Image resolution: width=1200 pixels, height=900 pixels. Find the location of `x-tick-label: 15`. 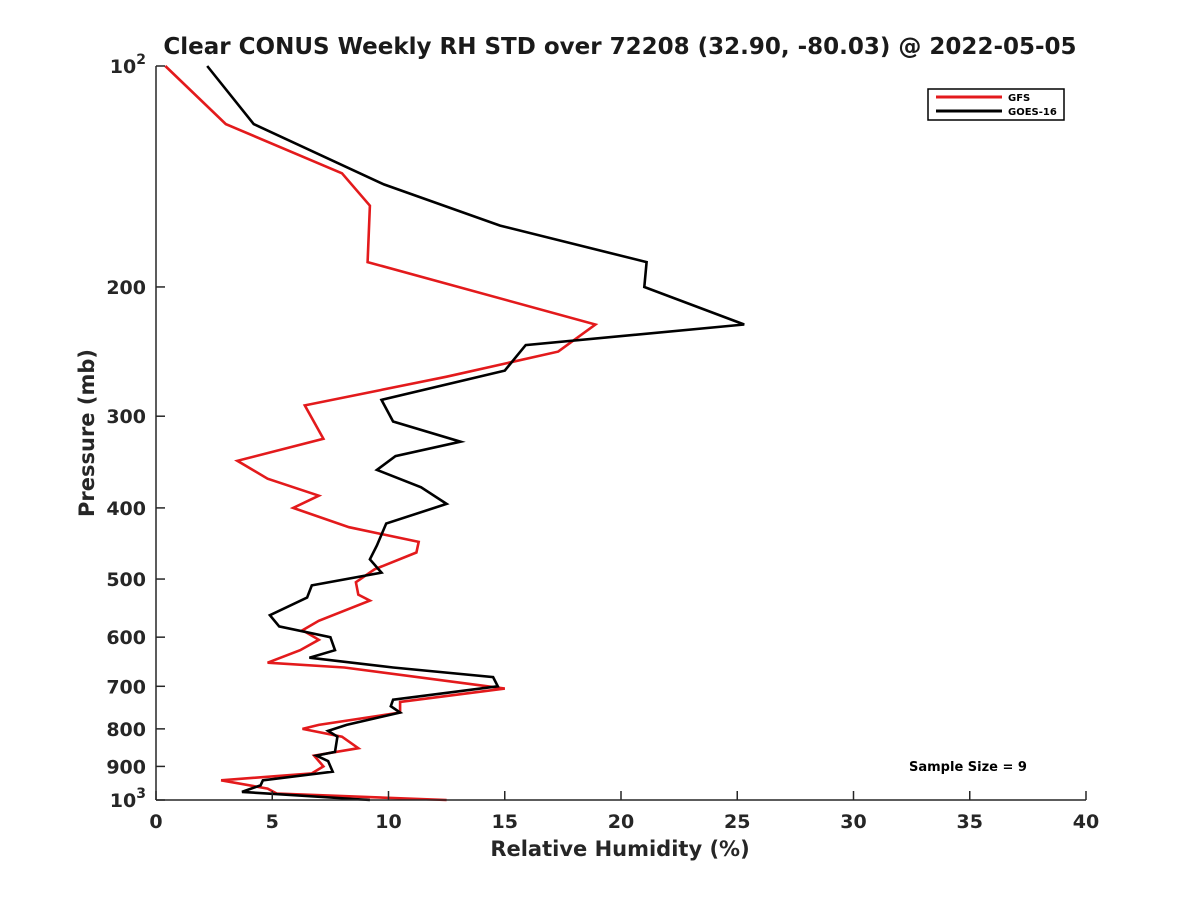

x-tick-label: 15 is located at coordinates (505, 822).